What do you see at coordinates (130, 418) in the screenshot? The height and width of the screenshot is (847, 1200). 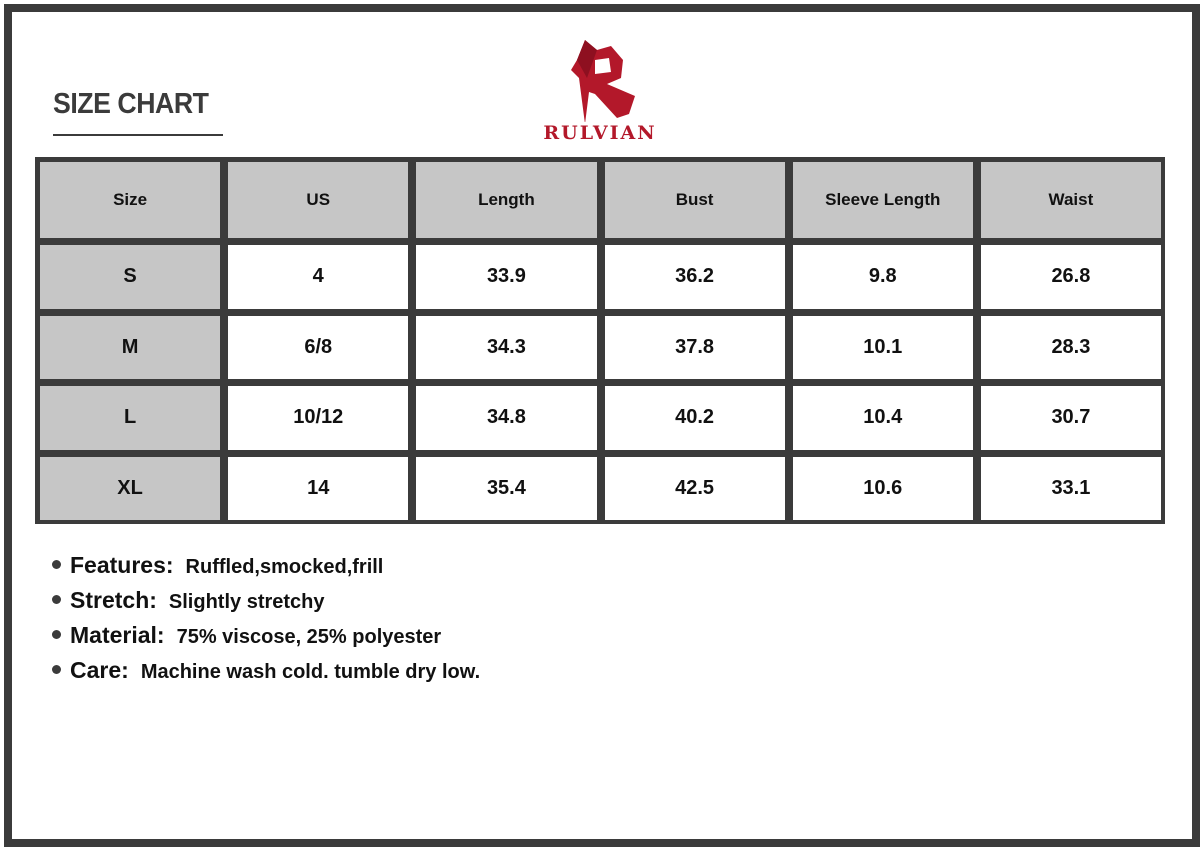 I see `size-label-cell: L` at bounding box center [130, 418].